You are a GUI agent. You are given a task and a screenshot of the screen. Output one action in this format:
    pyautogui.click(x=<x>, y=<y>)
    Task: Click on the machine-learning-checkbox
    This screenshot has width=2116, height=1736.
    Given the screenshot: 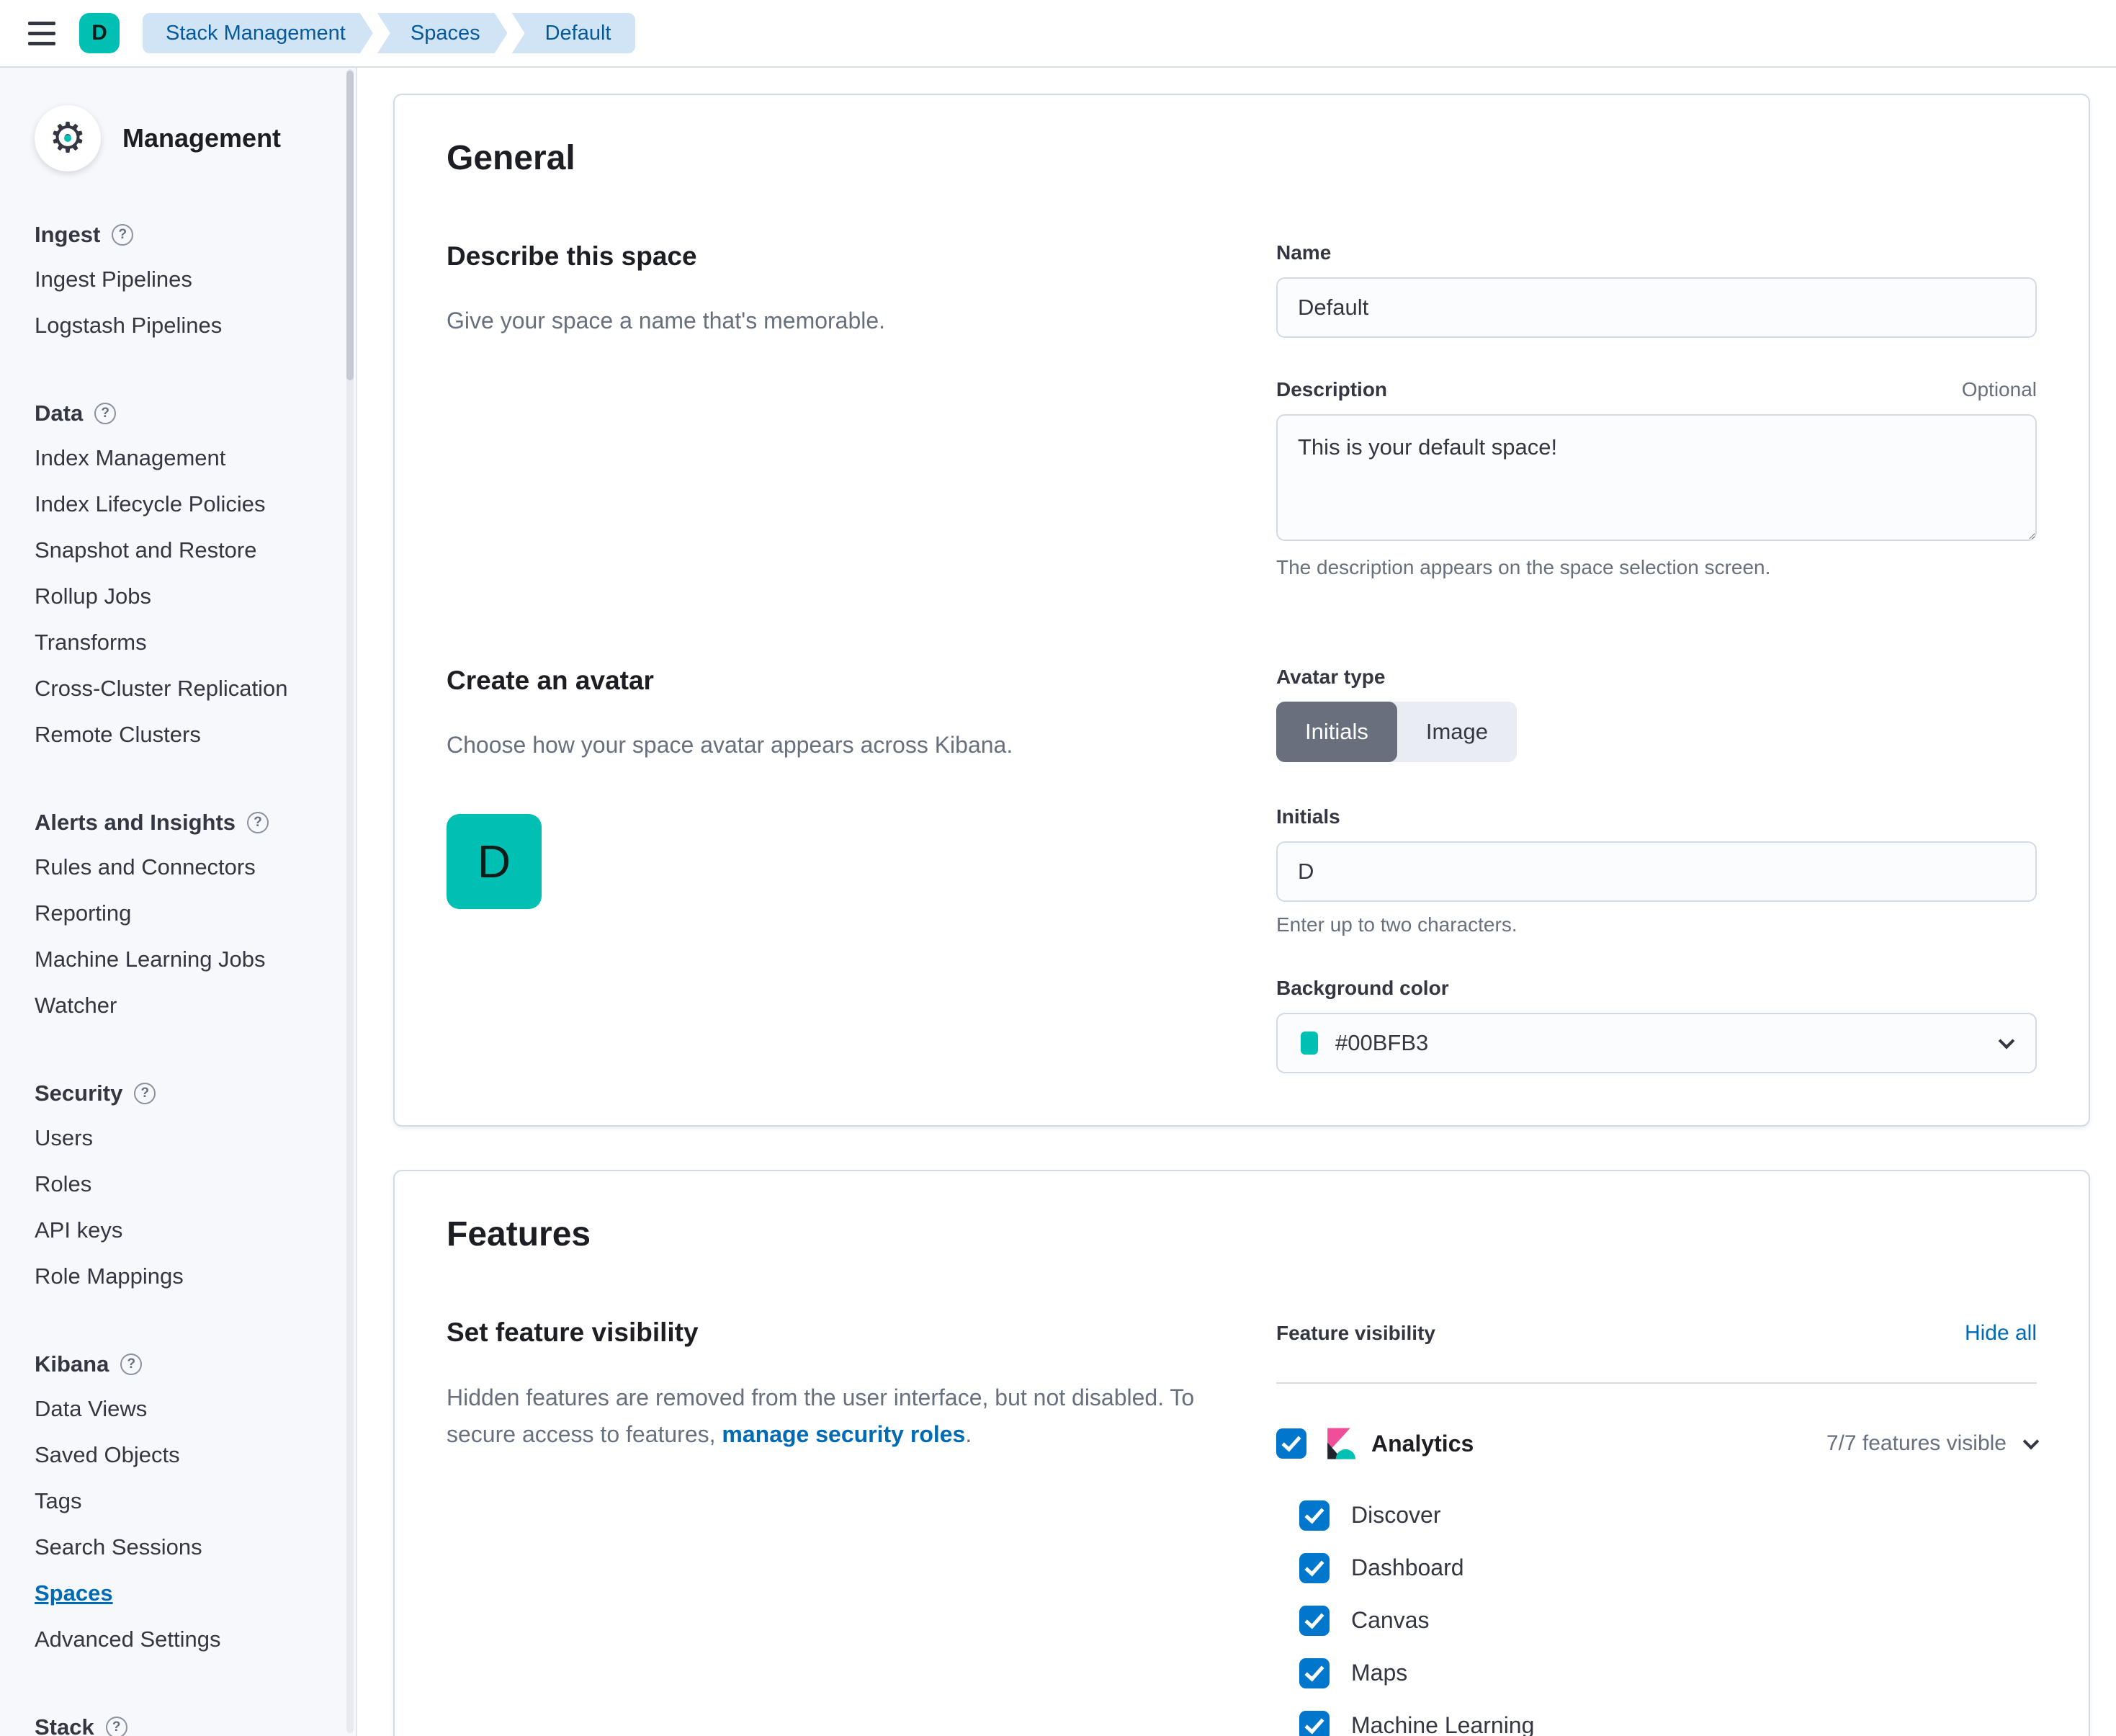 What is the action you would take?
    pyautogui.click(x=1314, y=1723)
    